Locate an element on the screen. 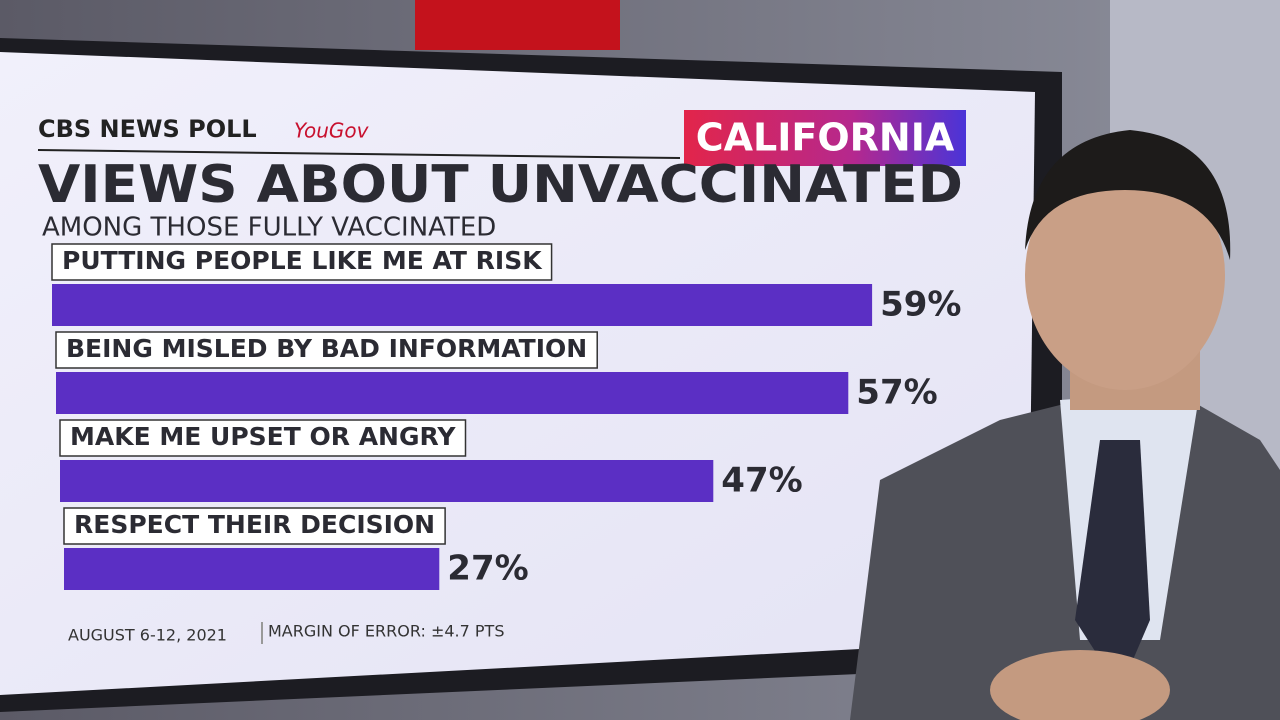  footnote: AUGUST 6-12, 2021 is located at coordinates (147, 635).